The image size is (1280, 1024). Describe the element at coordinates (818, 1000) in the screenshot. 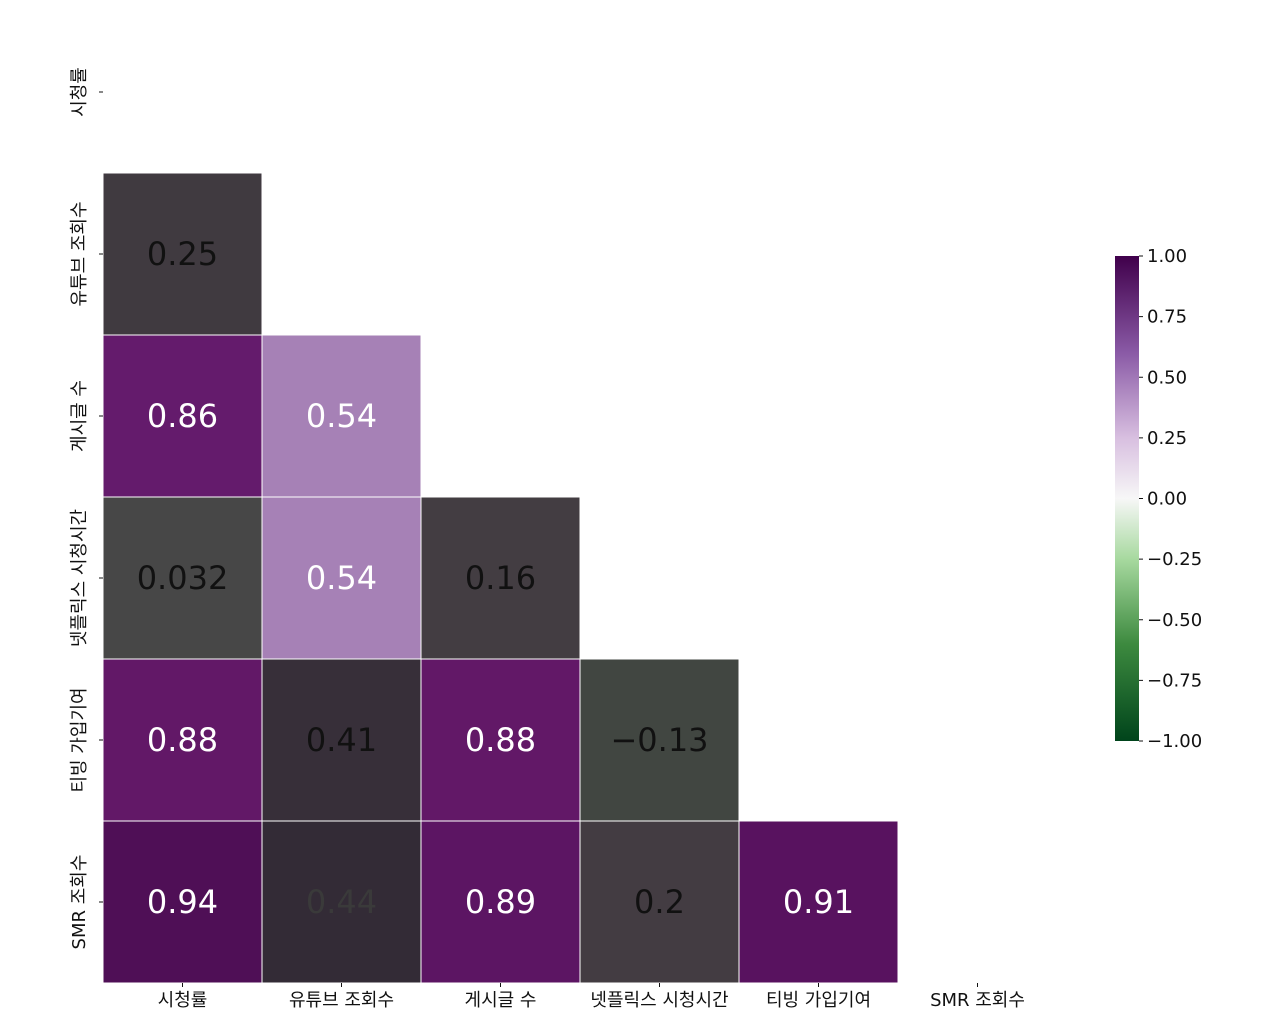

I see `x-tick-label: 티빙 가입기여` at that location.